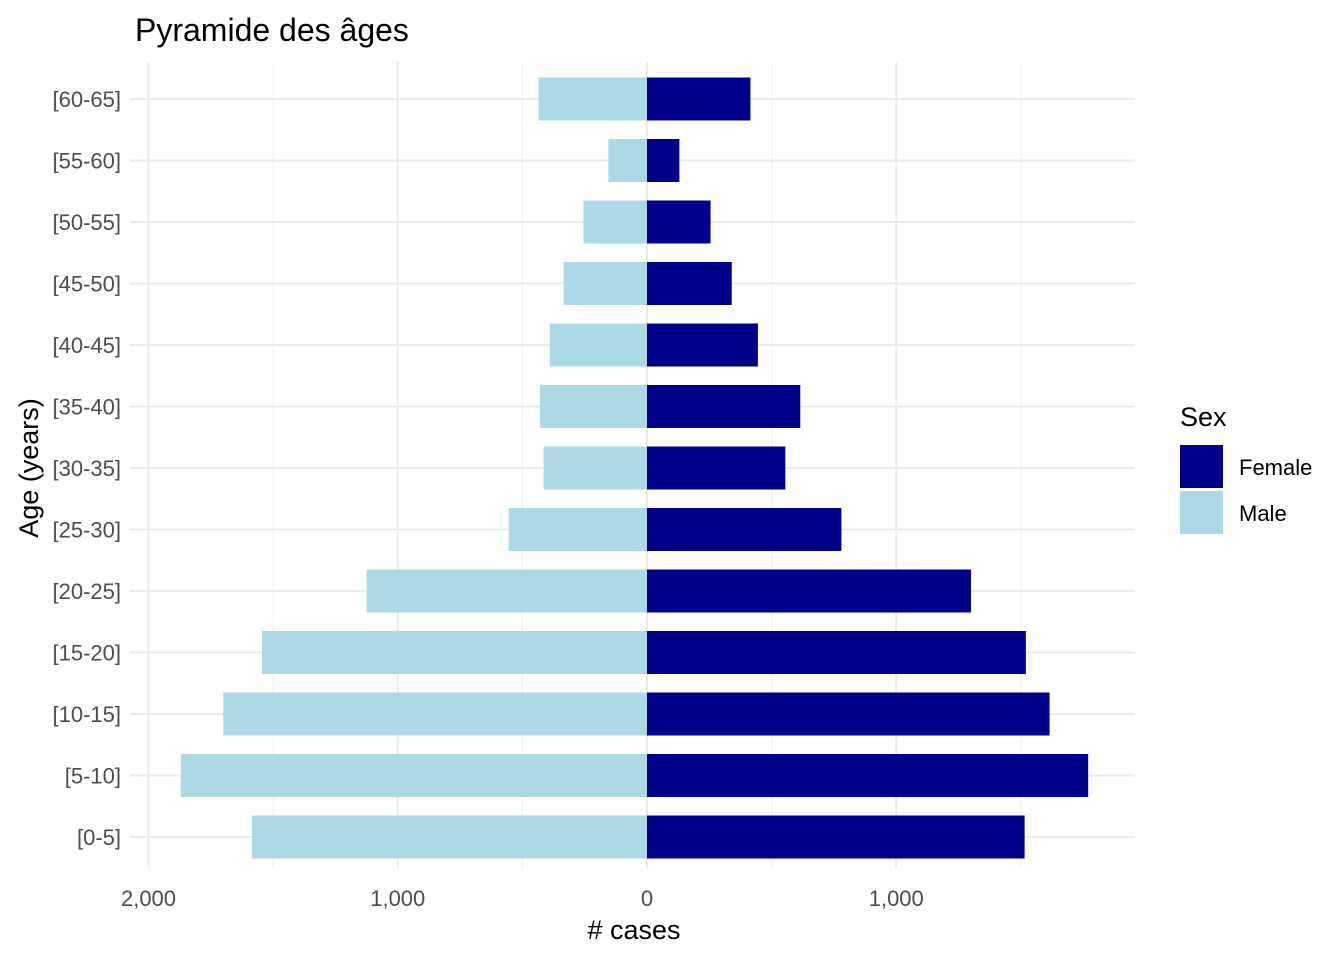 This screenshot has width=1344, height=960. I want to click on y-tick-label: [0-5], so click(99, 837).